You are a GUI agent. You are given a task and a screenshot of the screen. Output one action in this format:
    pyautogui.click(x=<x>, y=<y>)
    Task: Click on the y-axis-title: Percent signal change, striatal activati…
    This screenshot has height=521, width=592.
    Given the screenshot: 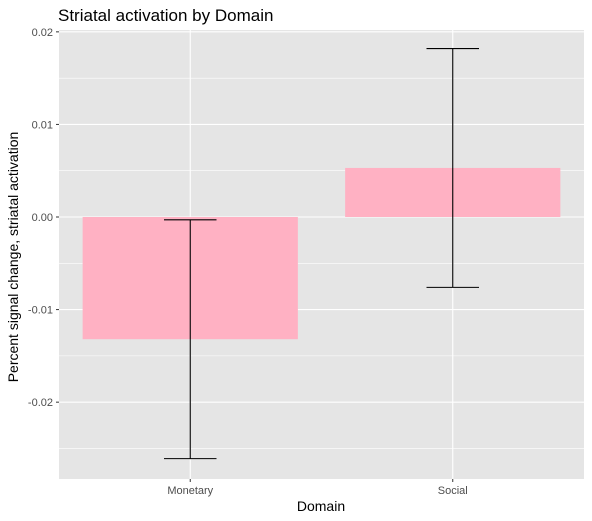 What is the action you would take?
    pyautogui.click(x=13, y=257)
    